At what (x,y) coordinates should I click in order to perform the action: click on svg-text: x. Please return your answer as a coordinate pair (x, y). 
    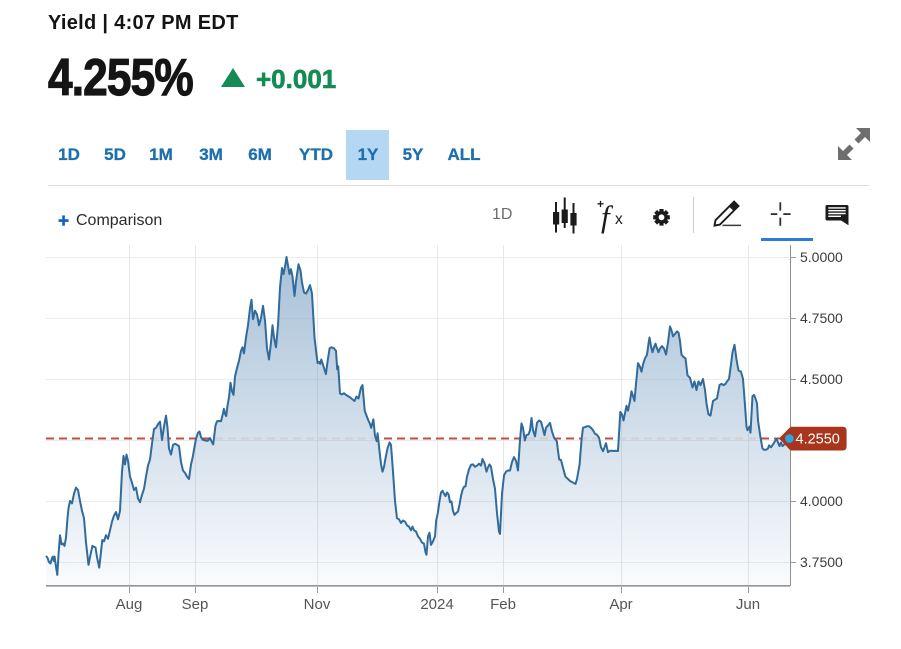
    Looking at the image, I should click on (619, 219).